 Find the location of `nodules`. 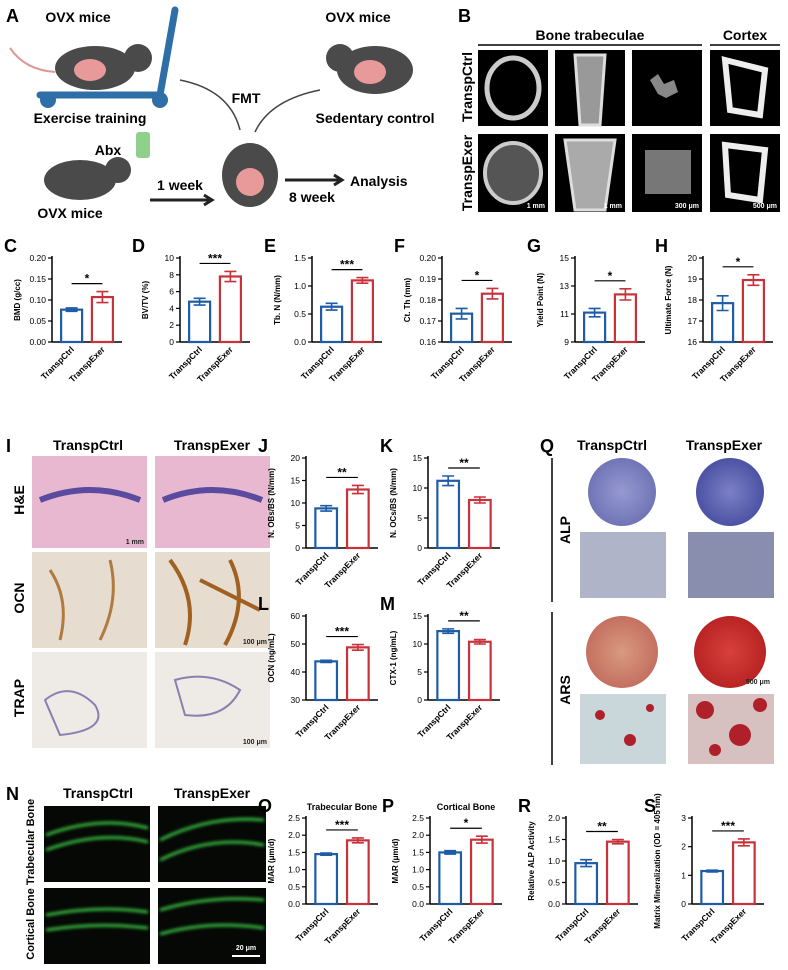

nodules is located at coordinates (681, 727).